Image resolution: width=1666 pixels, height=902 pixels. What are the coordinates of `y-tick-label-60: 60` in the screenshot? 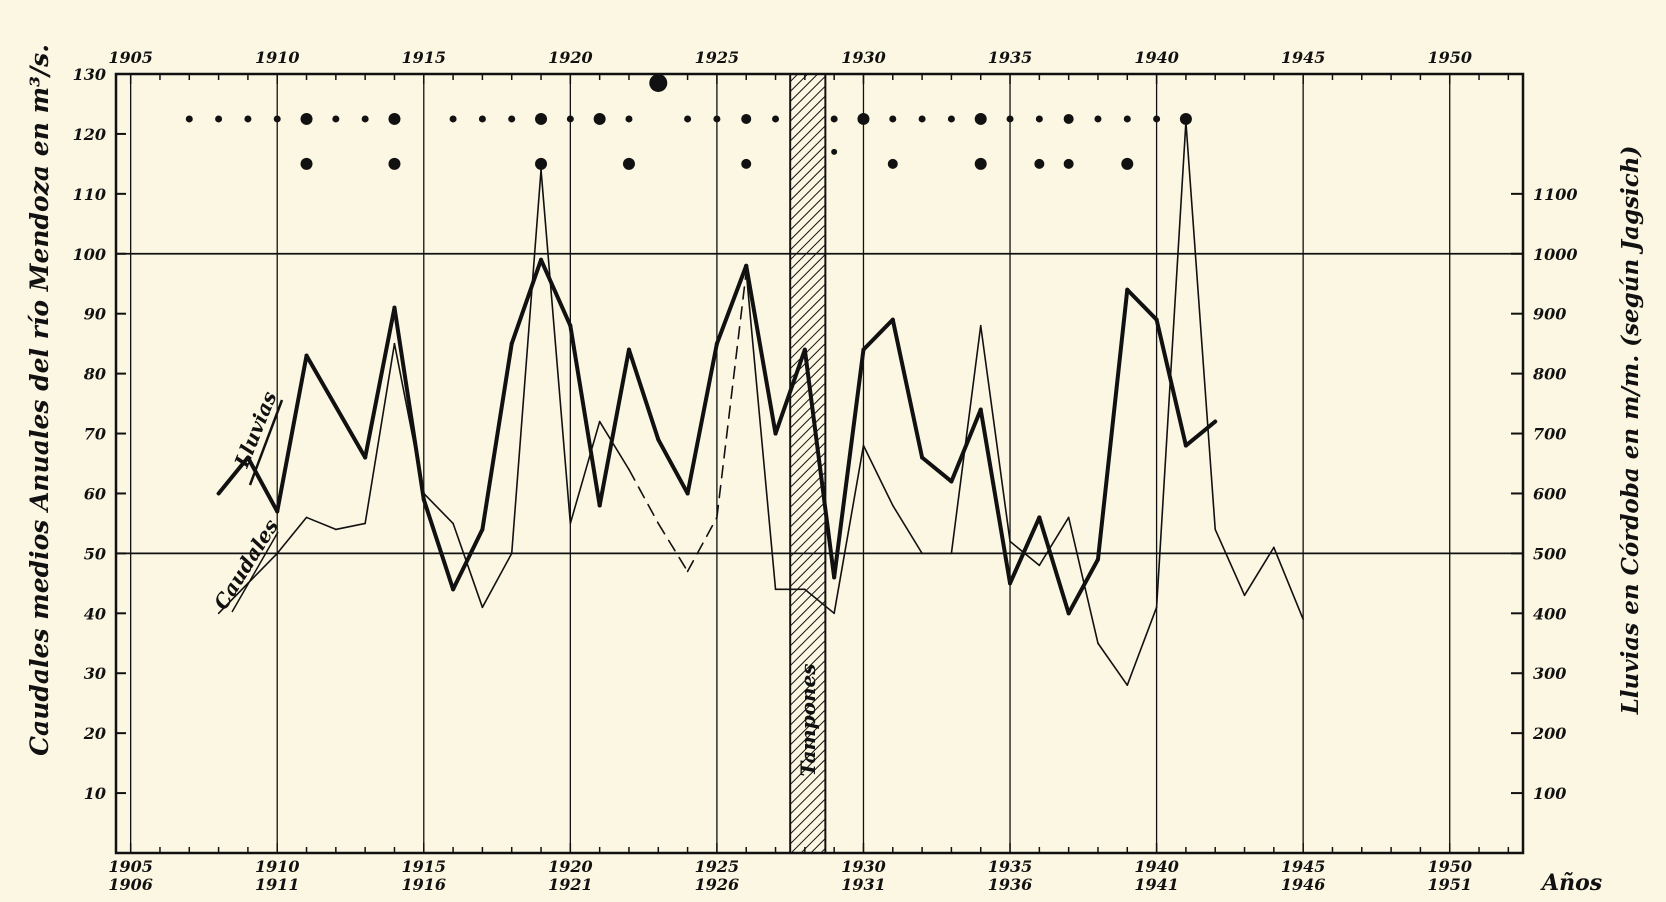 It's located at (95, 493).